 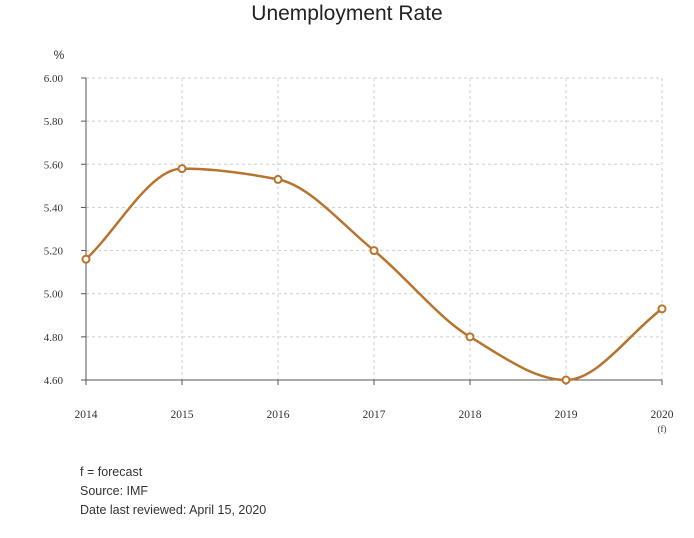 What do you see at coordinates (54, 79) in the screenshot?
I see `y-tick-label: 6.00` at bounding box center [54, 79].